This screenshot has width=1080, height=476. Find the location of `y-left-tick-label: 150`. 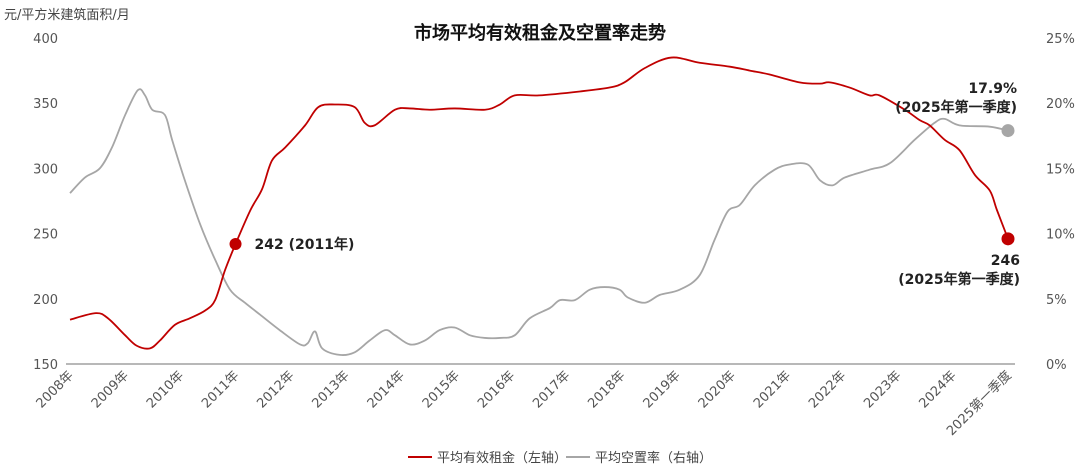

y-left-tick-label: 150 is located at coordinates (45, 365).